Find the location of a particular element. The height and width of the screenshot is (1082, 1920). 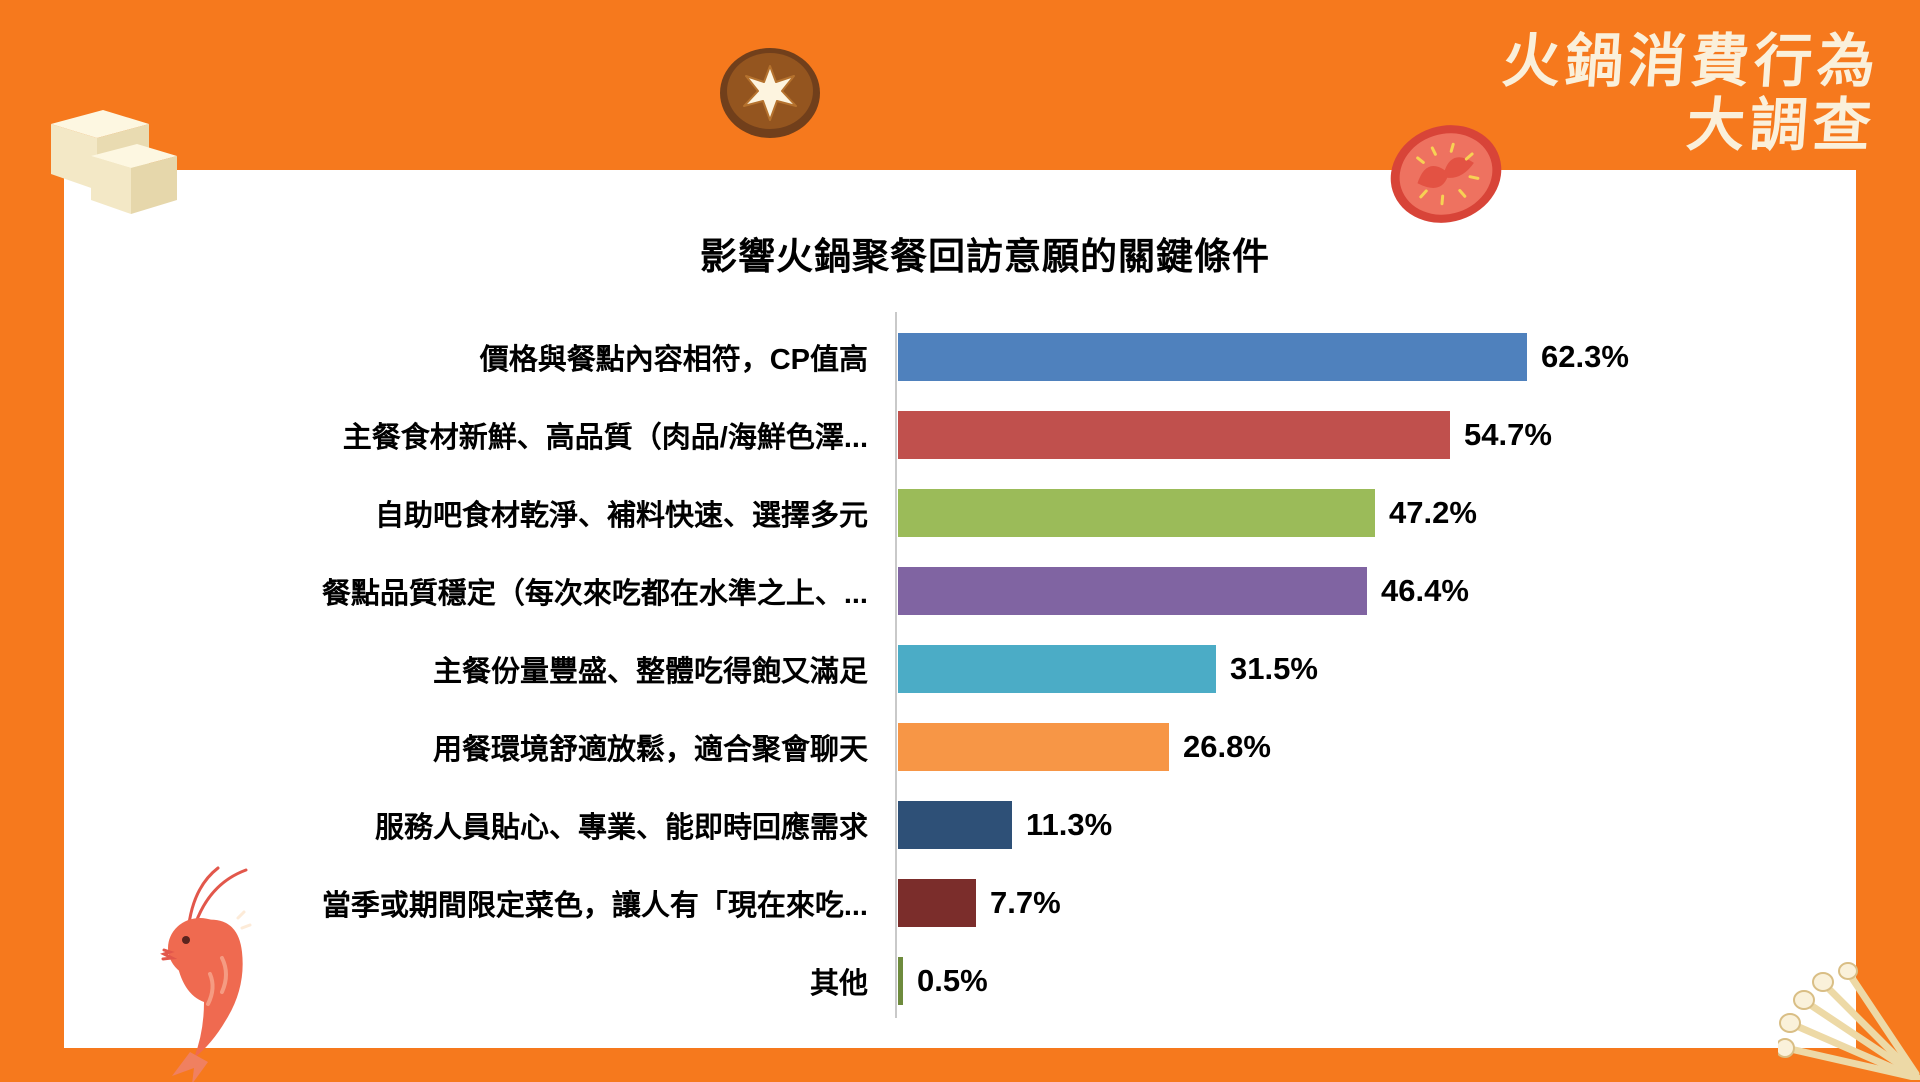

bar-row: 服務人員貼心、專業、能即時回應需求 11.3% is located at coordinates (950, 825).